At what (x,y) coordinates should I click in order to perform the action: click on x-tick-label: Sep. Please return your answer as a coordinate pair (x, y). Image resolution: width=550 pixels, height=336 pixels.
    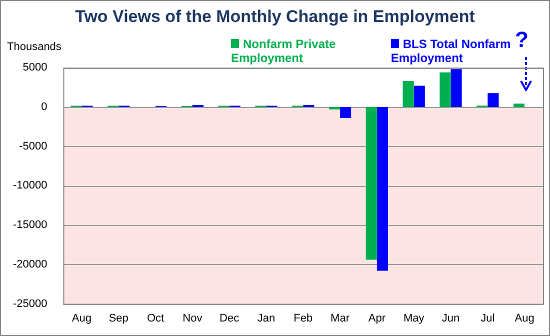
    Looking at the image, I should click on (118, 318).